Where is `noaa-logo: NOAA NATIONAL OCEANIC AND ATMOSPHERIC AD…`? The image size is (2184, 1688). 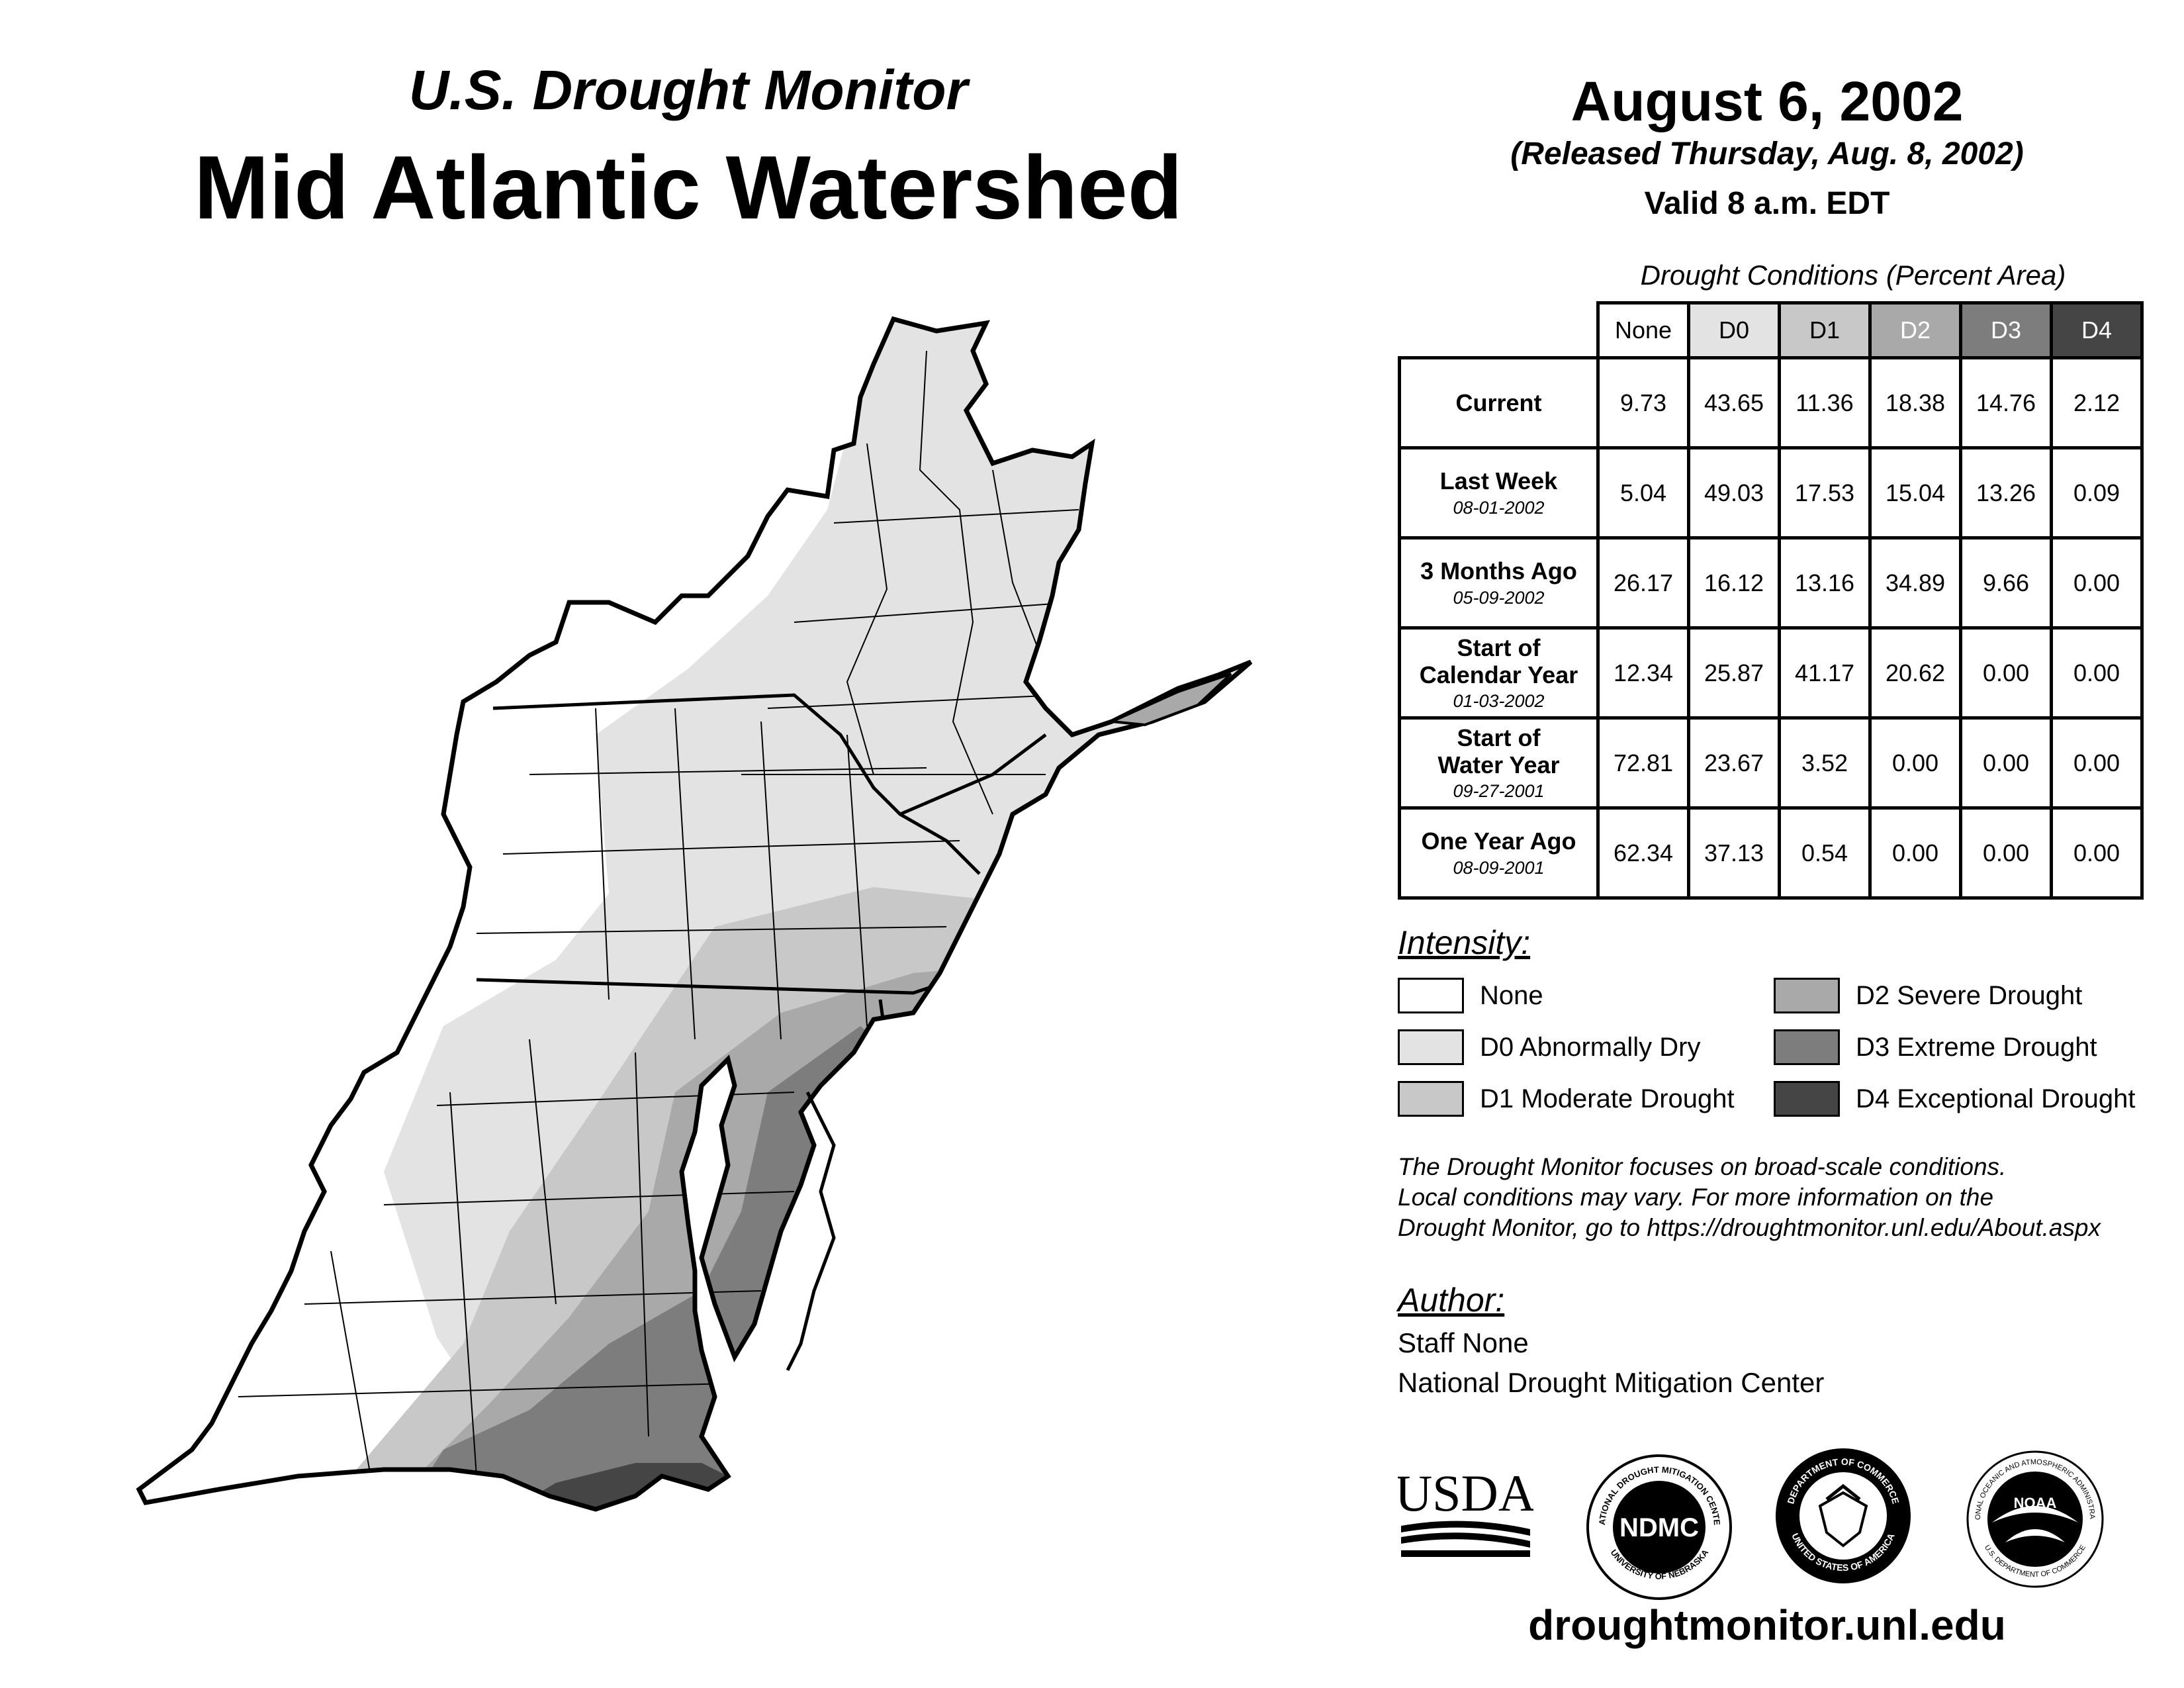
noaa-logo: NOAA NATIONAL OCEANIC AND ATMOSPHERIC AD… is located at coordinates (2035, 1519).